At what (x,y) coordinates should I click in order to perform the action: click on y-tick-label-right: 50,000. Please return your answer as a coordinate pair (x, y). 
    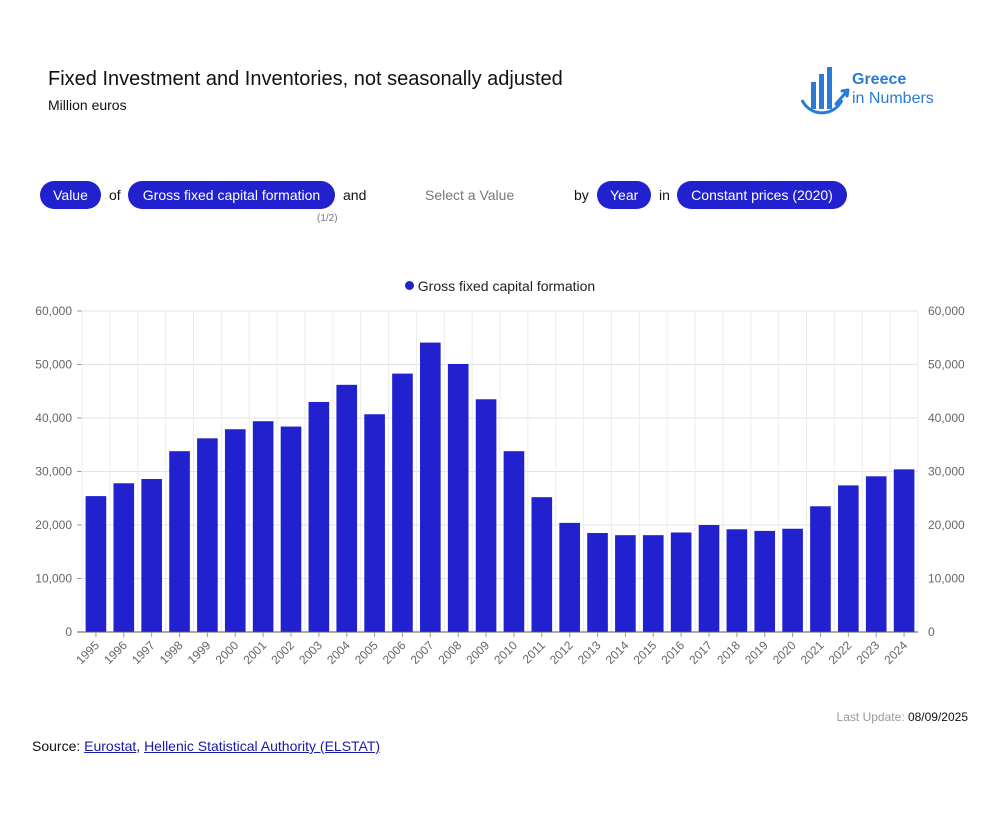
    Looking at the image, I should click on (946, 365).